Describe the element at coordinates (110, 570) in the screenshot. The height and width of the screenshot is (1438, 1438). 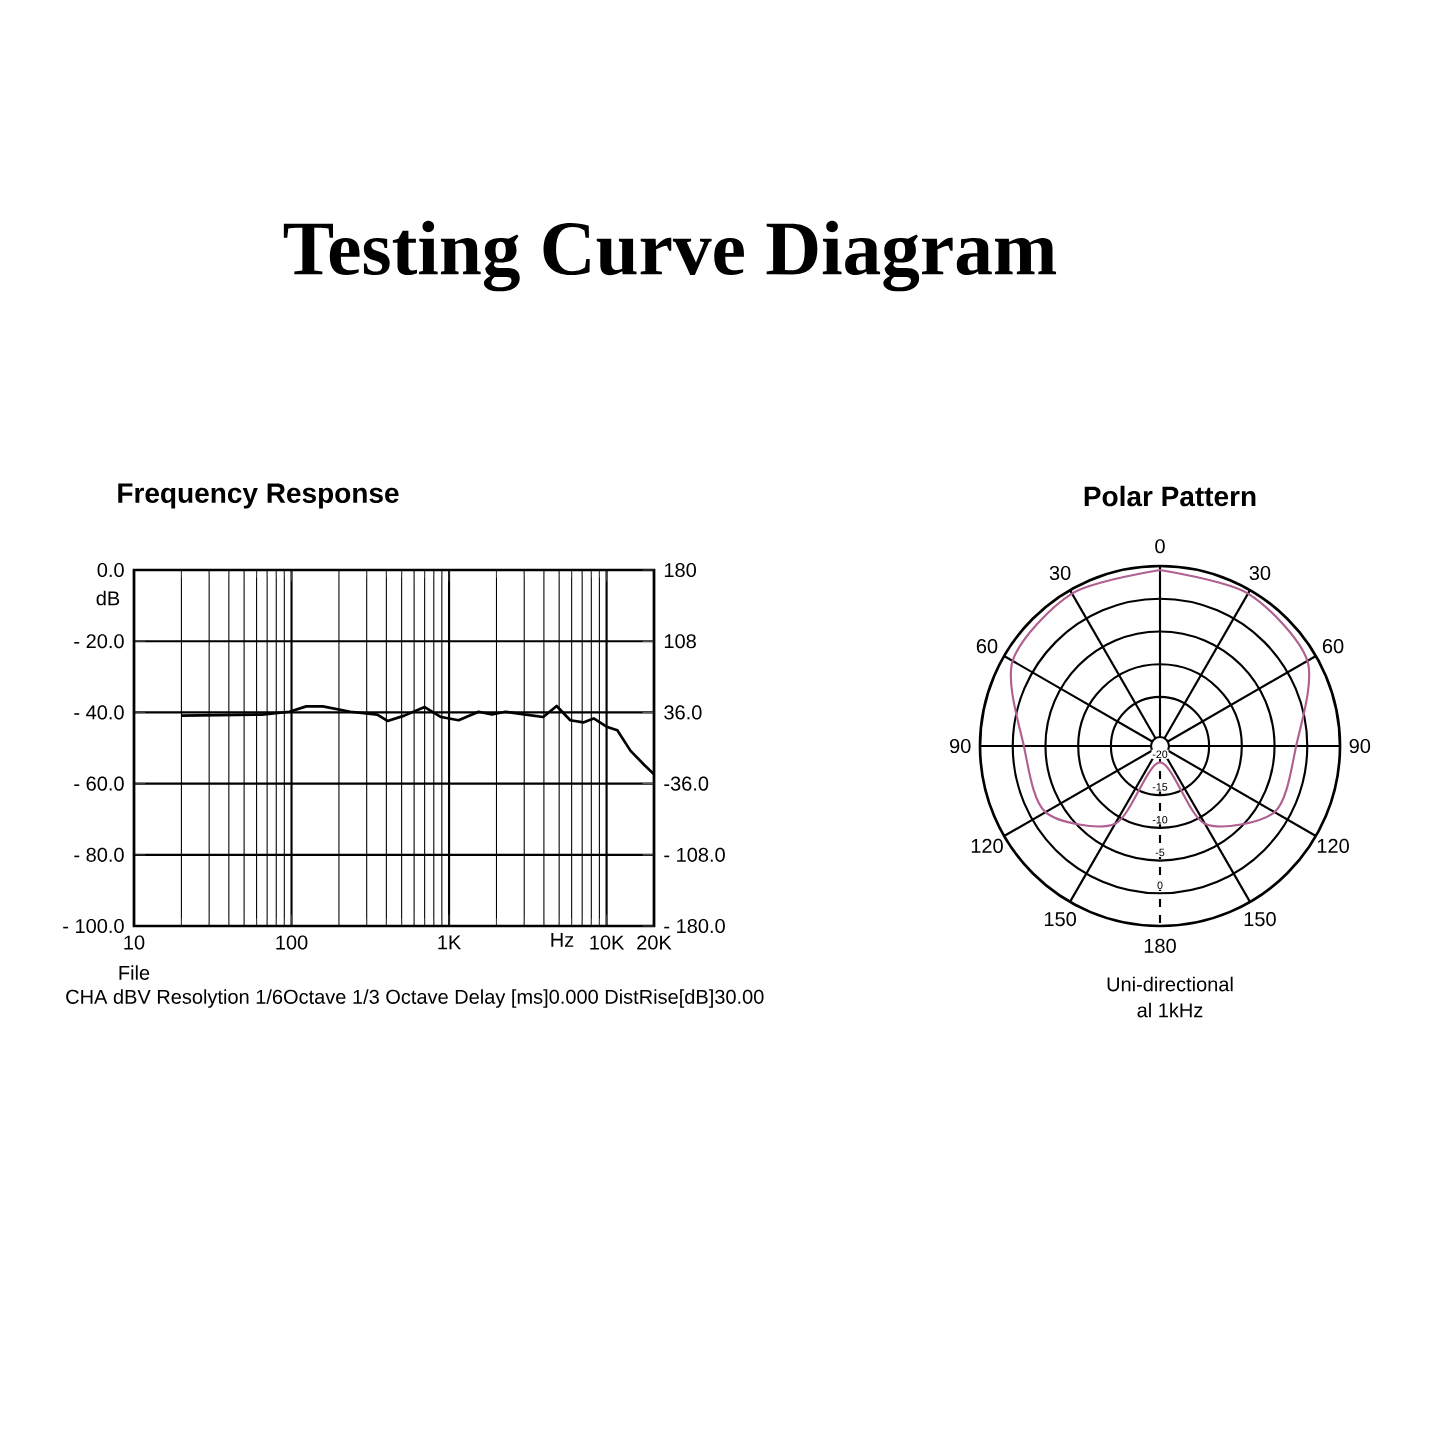
I see `y-tick-label: 0.0` at that location.